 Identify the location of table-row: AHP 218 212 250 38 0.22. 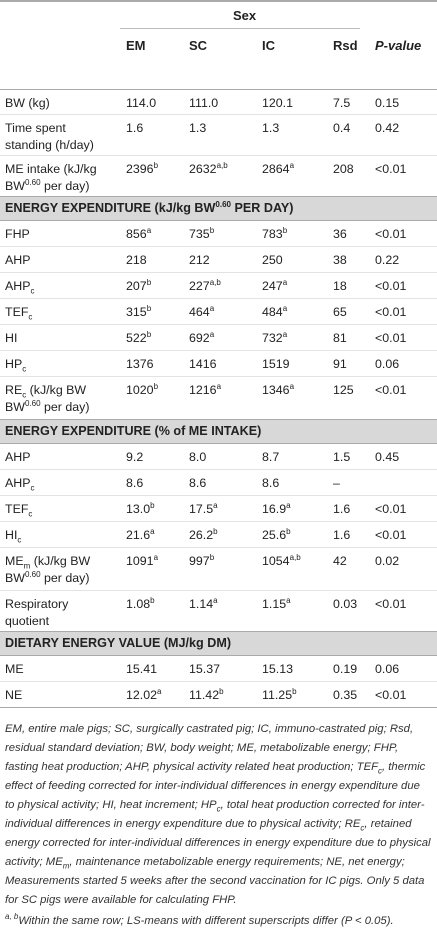
(218, 260).